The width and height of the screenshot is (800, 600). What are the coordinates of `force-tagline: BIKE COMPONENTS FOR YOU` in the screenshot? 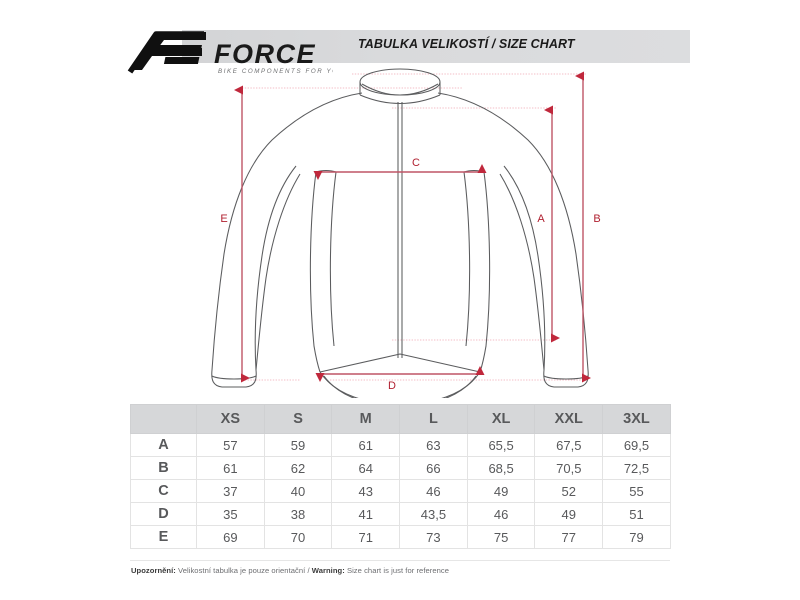 It's located at (275, 71).